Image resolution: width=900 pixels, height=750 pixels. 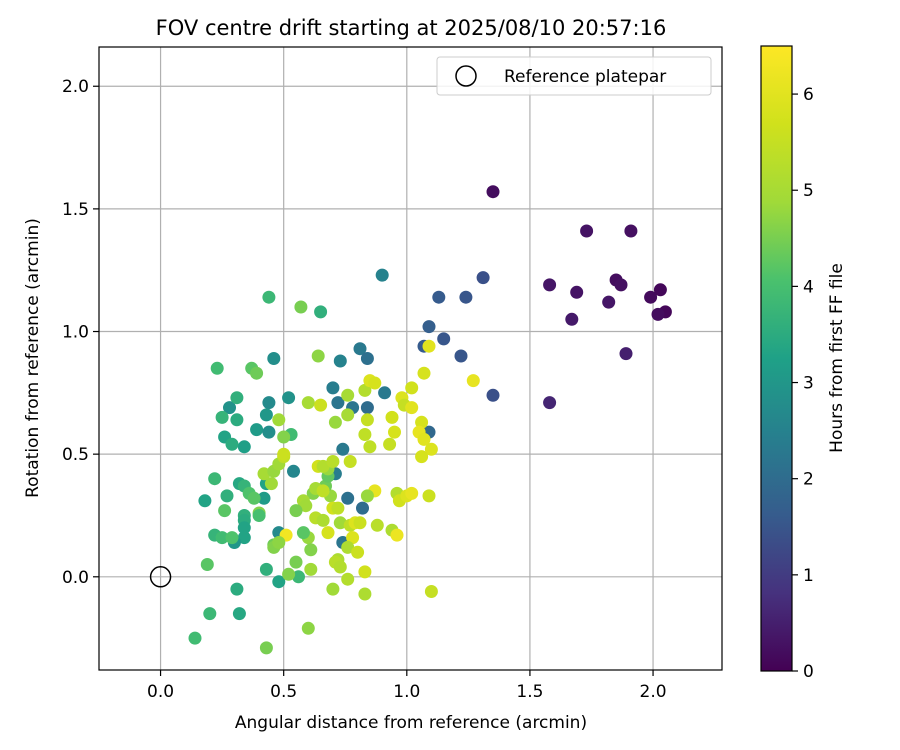 What do you see at coordinates (808, 480) in the screenshot?
I see `colorbar-tick-label: 2` at bounding box center [808, 480].